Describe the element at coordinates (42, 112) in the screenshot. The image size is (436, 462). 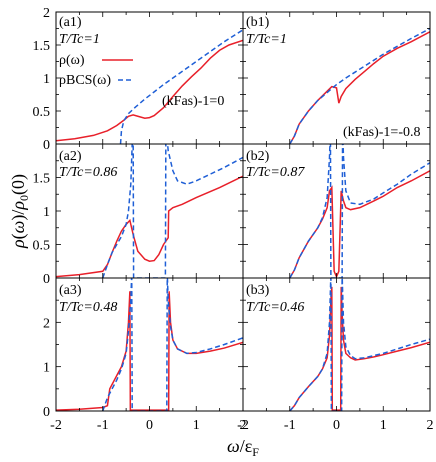
I see `y-tick-label-a1: 0.5` at that location.